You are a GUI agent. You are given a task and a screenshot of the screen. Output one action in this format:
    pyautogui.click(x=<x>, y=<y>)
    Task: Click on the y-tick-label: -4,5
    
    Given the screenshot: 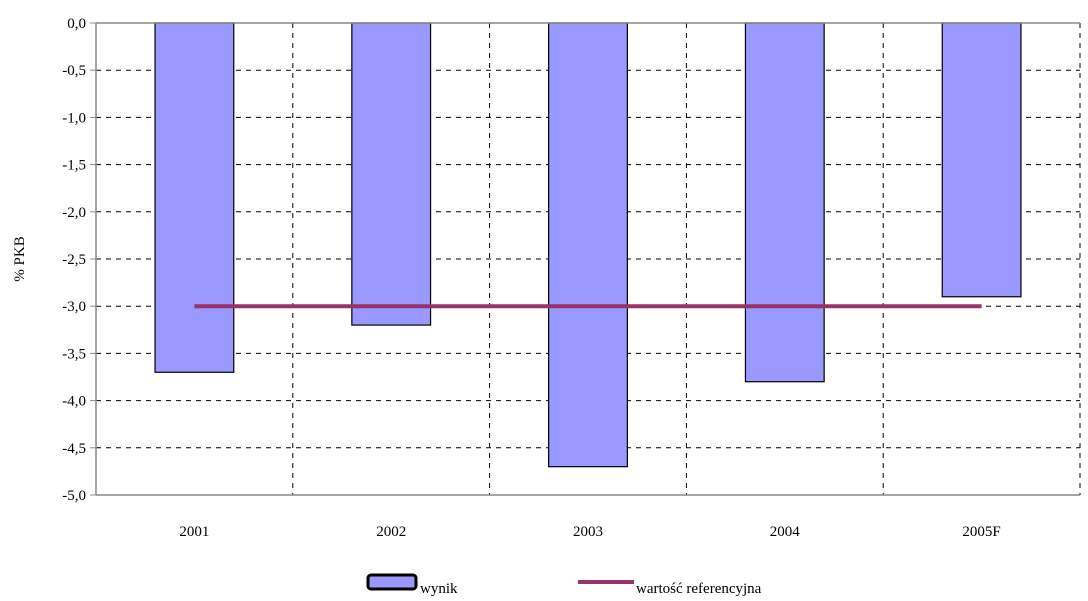 What is the action you would take?
    pyautogui.click(x=74, y=449)
    